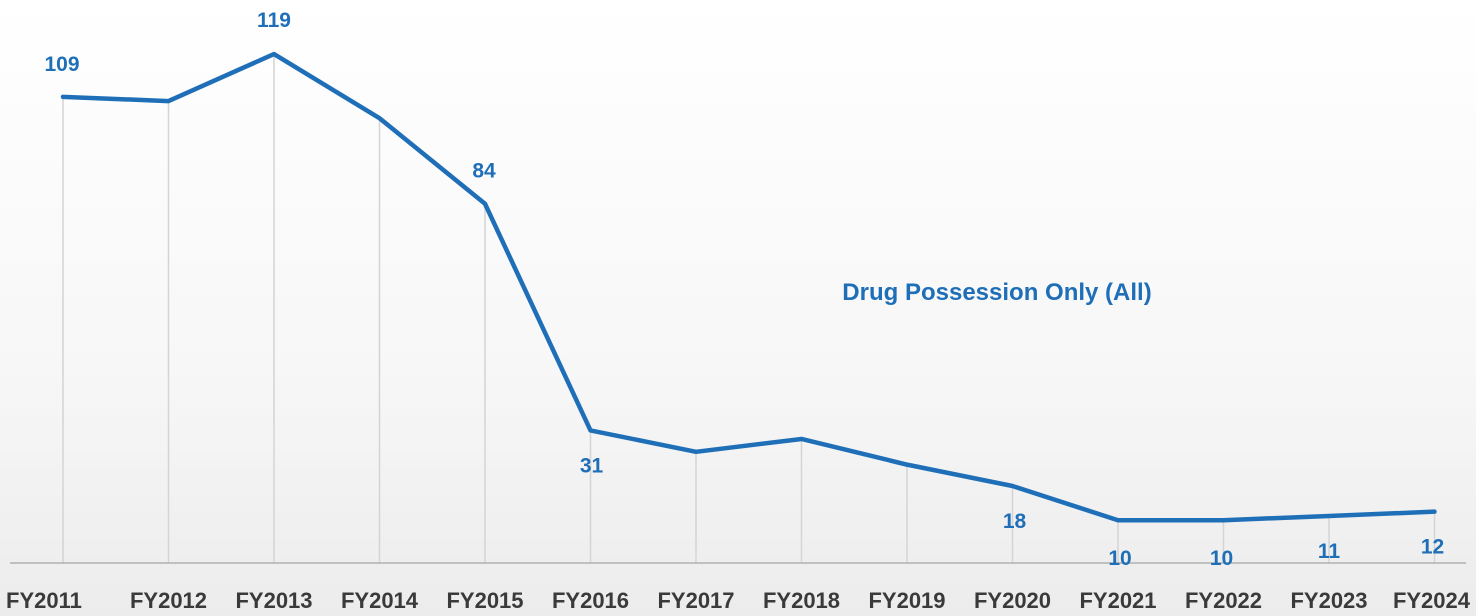 The image size is (1476, 616). What do you see at coordinates (1119, 558) in the screenshot?
I see `data-label-fy2021: 10` at bounding box center [1119, 558].